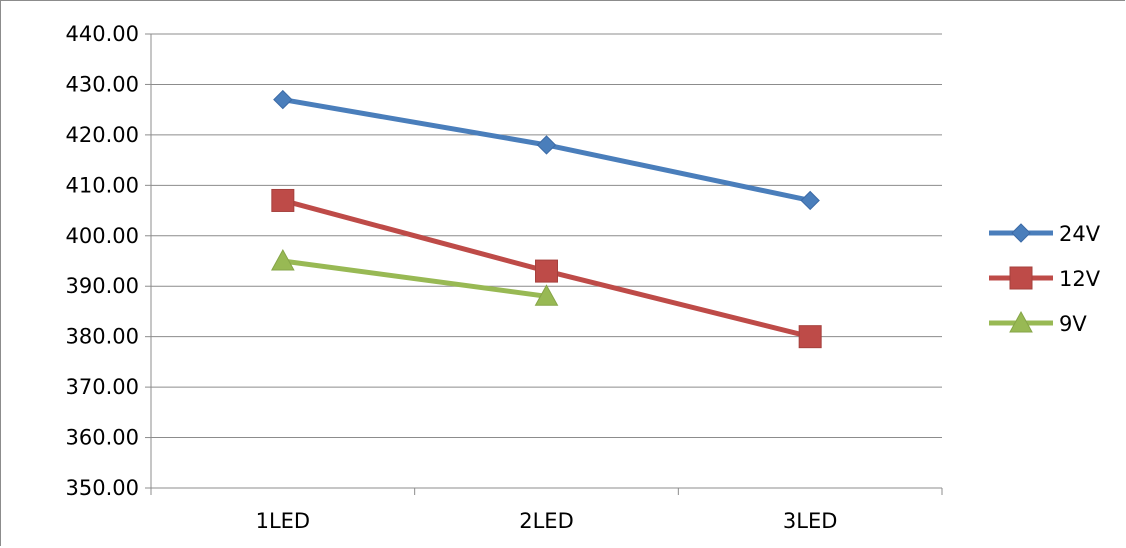 This screenshot has height=548, width=1126. Describe the element at coordinates (102, 34) in the screenshot. I see `y-tick-label: 440.00` at that location.